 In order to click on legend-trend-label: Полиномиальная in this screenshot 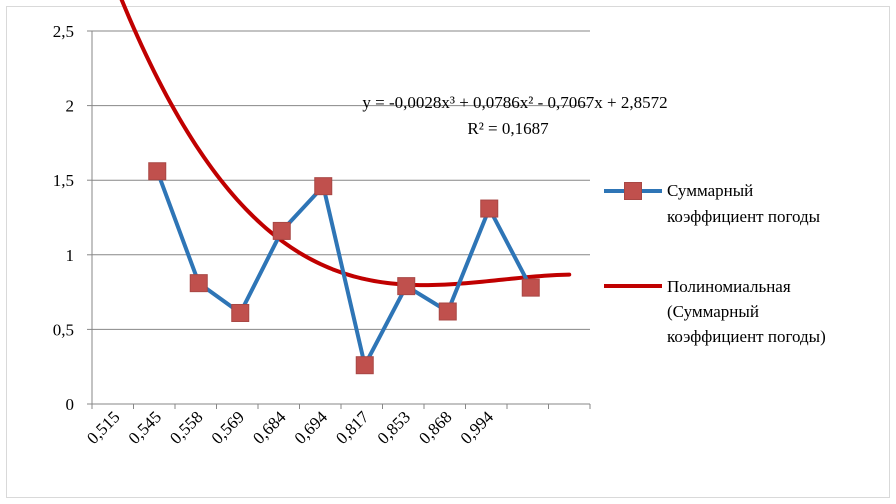, I will do `click(729, 286)`.